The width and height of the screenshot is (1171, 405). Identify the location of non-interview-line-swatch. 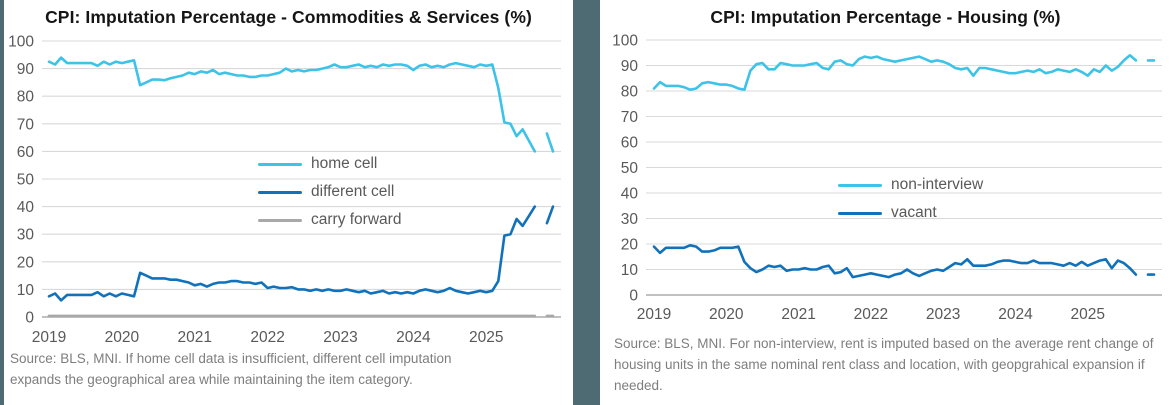
(860, 185).